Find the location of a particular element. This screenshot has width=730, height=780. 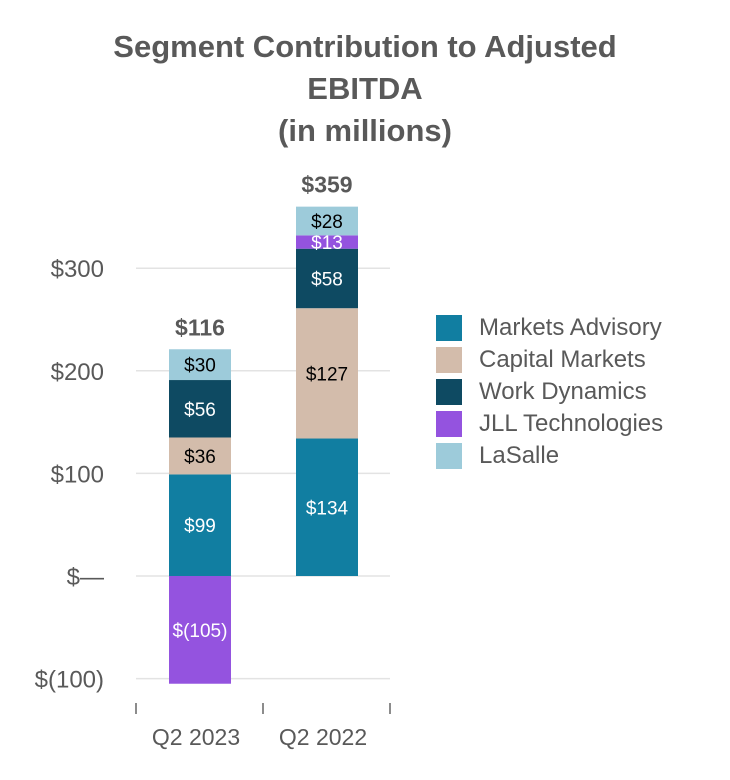

y-tick-label: $200 is located at coordinates (77, 372).